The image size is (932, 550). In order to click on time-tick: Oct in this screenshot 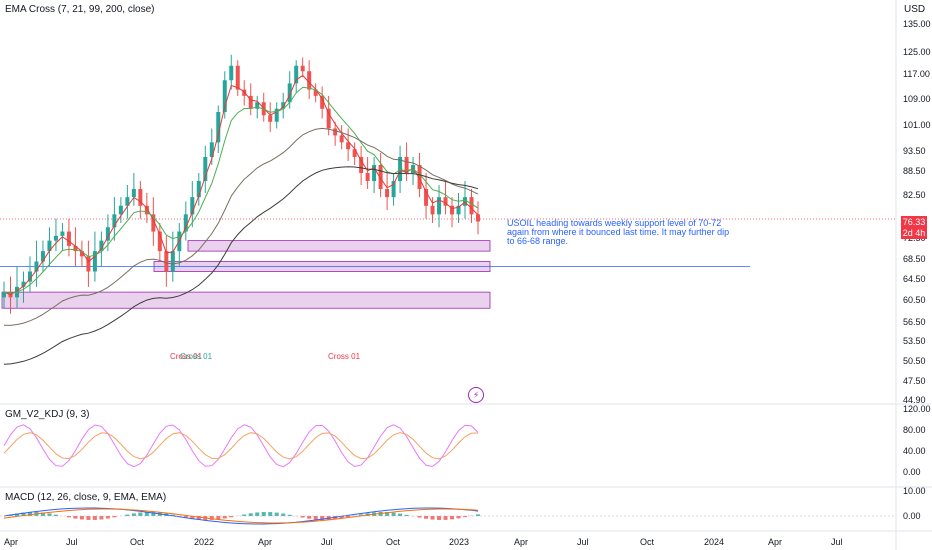, I will do `click(393, 542)`.